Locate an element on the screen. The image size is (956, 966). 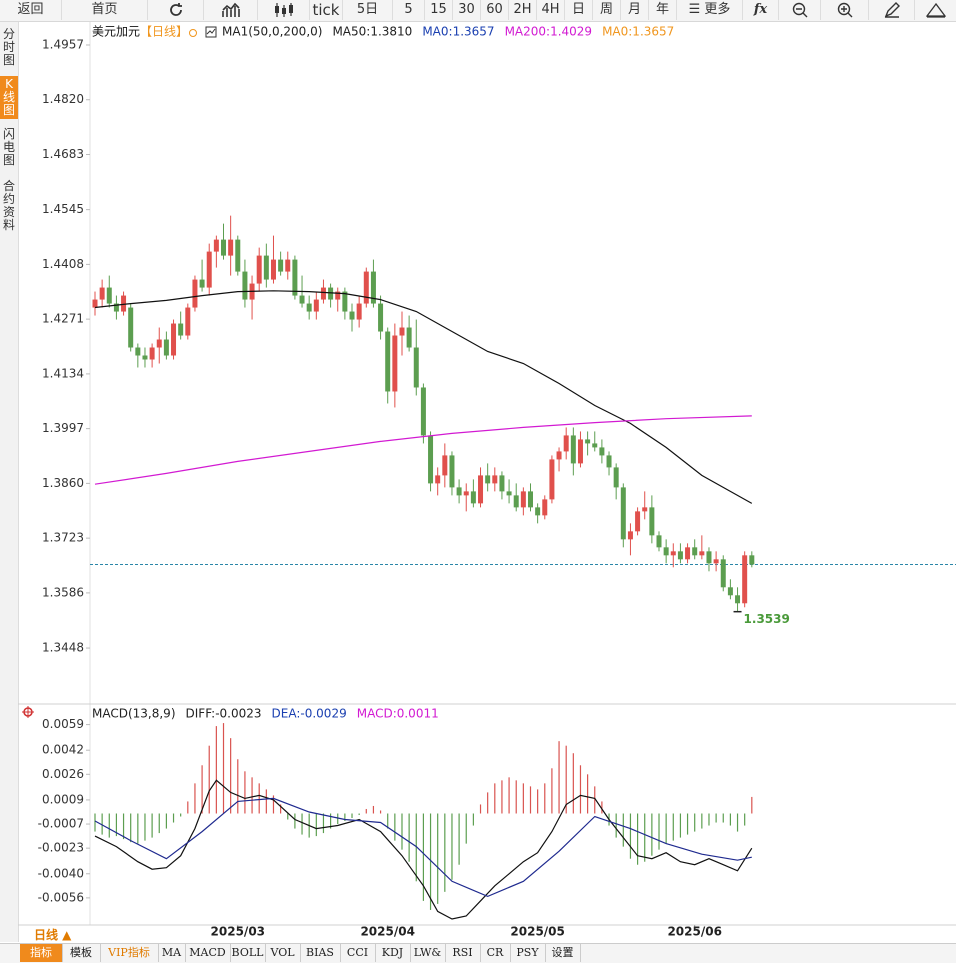
home-button: 首页 is located at coordinates (105, 10).